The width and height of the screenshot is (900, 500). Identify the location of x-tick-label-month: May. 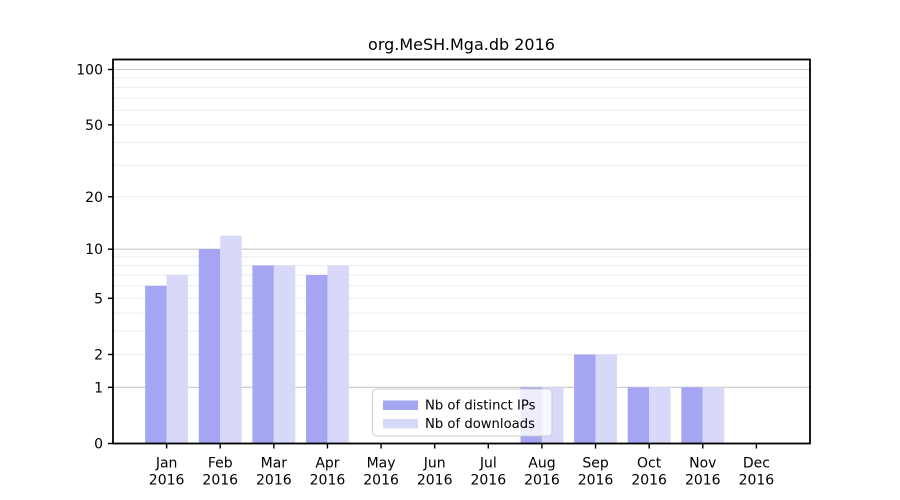
(381, 464).